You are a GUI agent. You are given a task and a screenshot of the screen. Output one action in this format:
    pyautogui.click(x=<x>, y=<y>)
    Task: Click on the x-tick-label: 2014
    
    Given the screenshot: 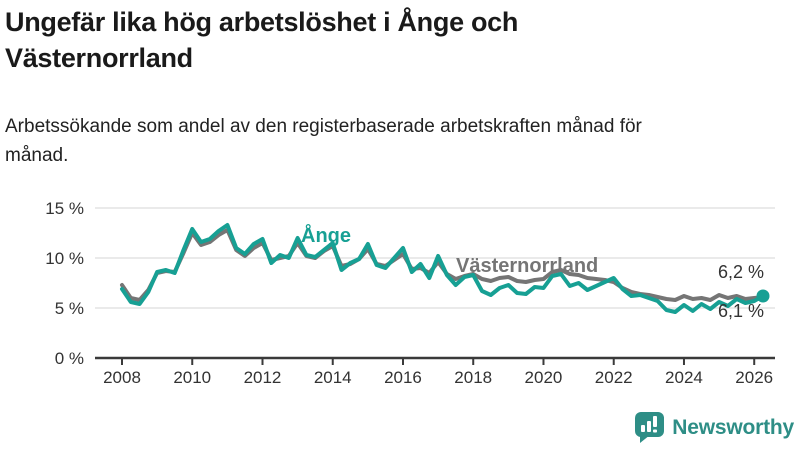 What is the action you would take?
    pyautogui.click(x=332, y=377)
    